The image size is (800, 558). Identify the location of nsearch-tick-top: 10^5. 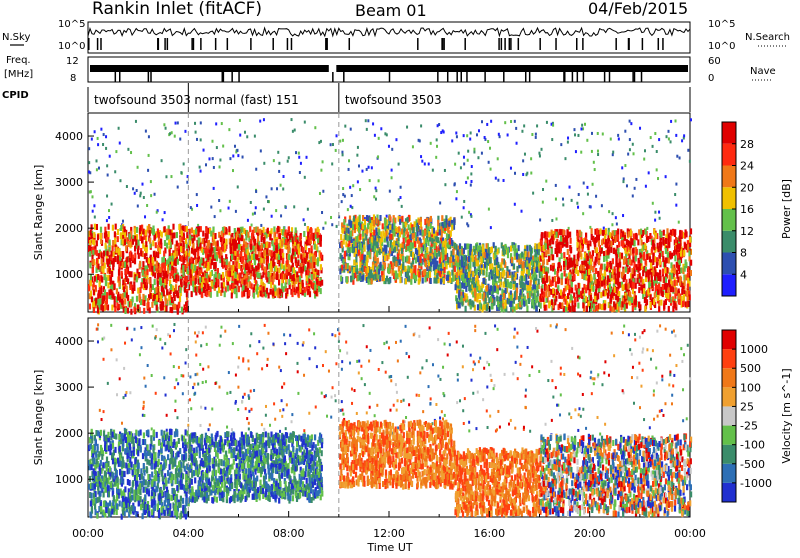
(721, 24).